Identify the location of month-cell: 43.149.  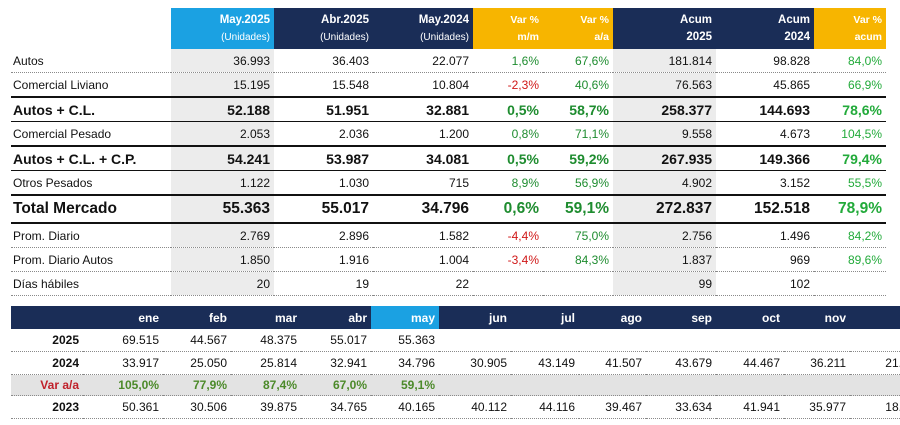
(545, 363).